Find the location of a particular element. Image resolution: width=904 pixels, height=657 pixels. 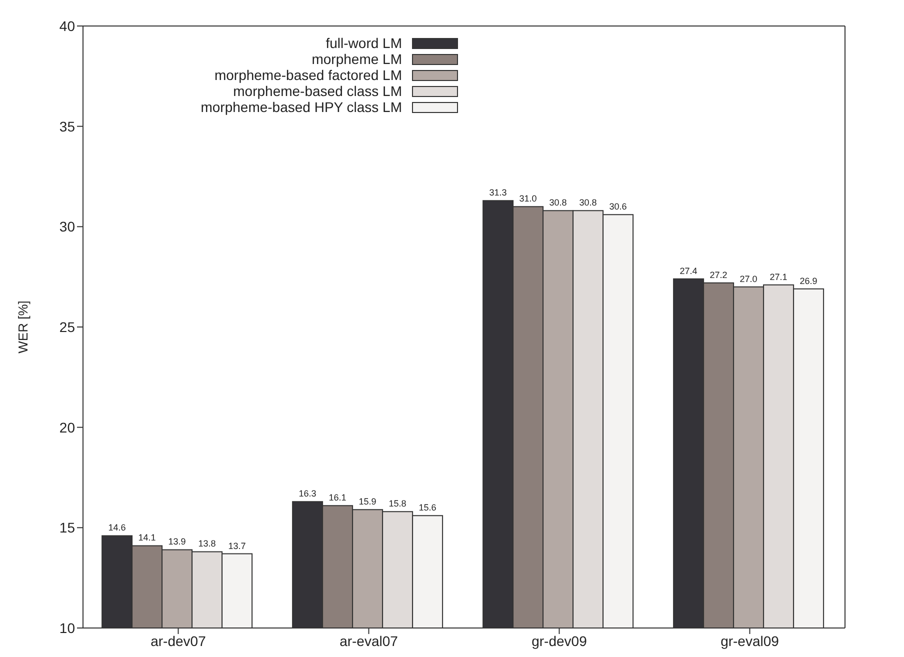

y-tick-label: 20 is located at coordinates (67, 427).